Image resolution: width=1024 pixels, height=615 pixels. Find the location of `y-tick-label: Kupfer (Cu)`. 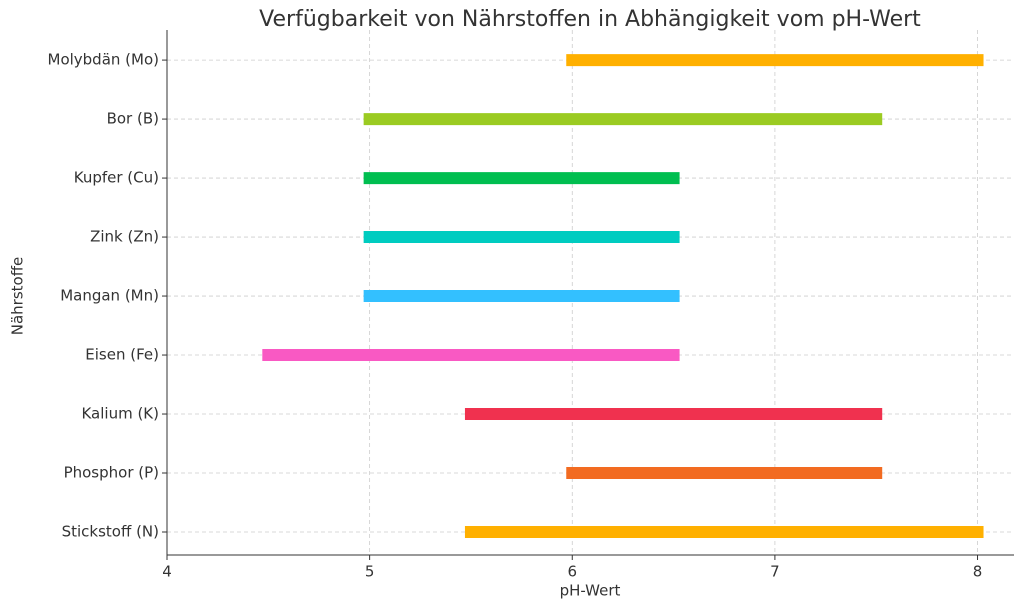

y-tick-label: Kupfer (Cu) is located at coordinates (116, 178).